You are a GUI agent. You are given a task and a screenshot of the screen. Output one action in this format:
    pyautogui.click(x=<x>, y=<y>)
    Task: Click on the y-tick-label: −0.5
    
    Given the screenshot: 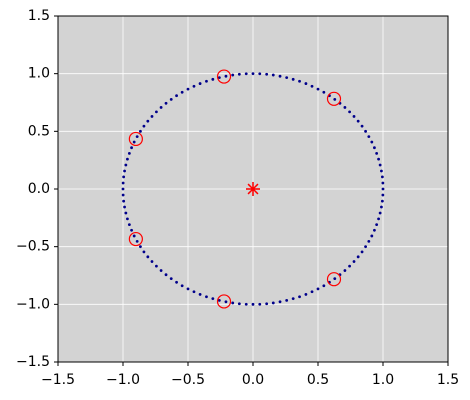 What is the action you would take?
    pyautogui.click(x=33, y=247)
    